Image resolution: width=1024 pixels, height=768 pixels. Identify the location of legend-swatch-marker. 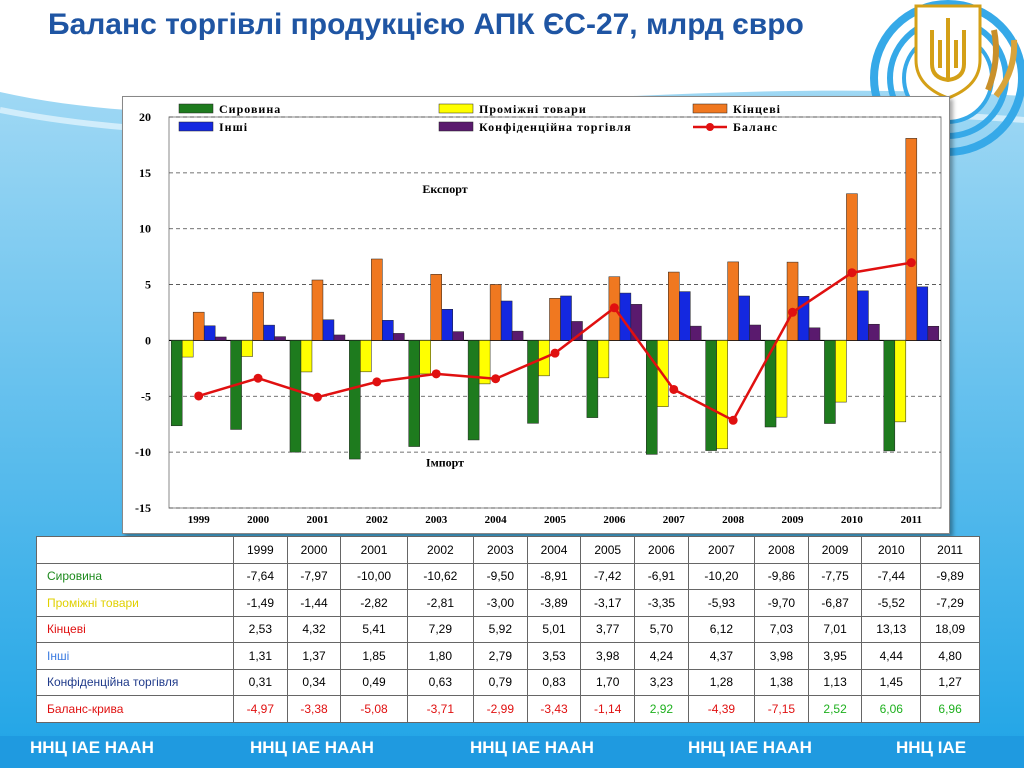
(710, 127).